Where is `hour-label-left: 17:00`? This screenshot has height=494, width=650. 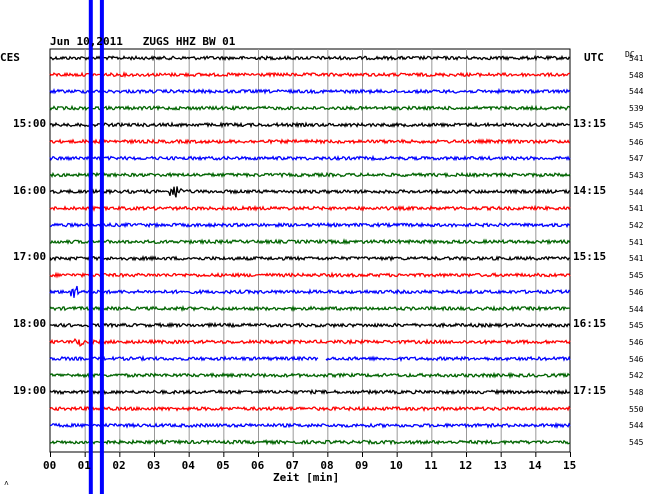
hour-label-left: 17:00 is located at coordinates (30, 257).